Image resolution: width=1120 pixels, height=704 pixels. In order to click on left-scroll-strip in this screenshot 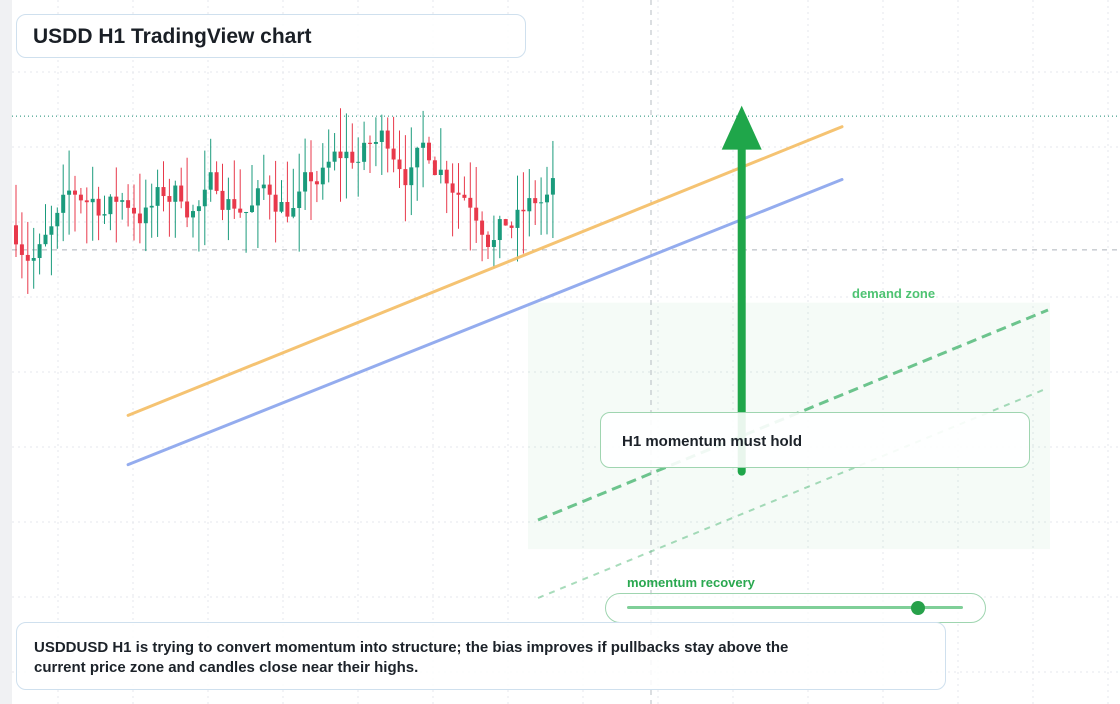, I will do `click(6, 352)`.